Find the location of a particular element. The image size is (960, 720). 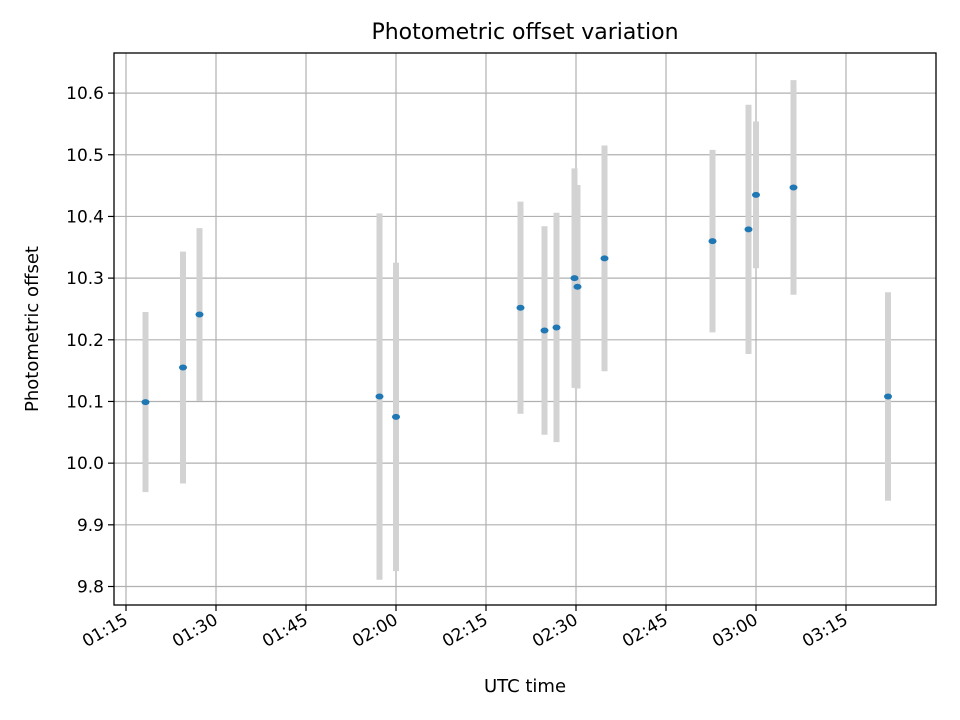

y-axis-label: Photometric offset is located at coordinates (32, 329).